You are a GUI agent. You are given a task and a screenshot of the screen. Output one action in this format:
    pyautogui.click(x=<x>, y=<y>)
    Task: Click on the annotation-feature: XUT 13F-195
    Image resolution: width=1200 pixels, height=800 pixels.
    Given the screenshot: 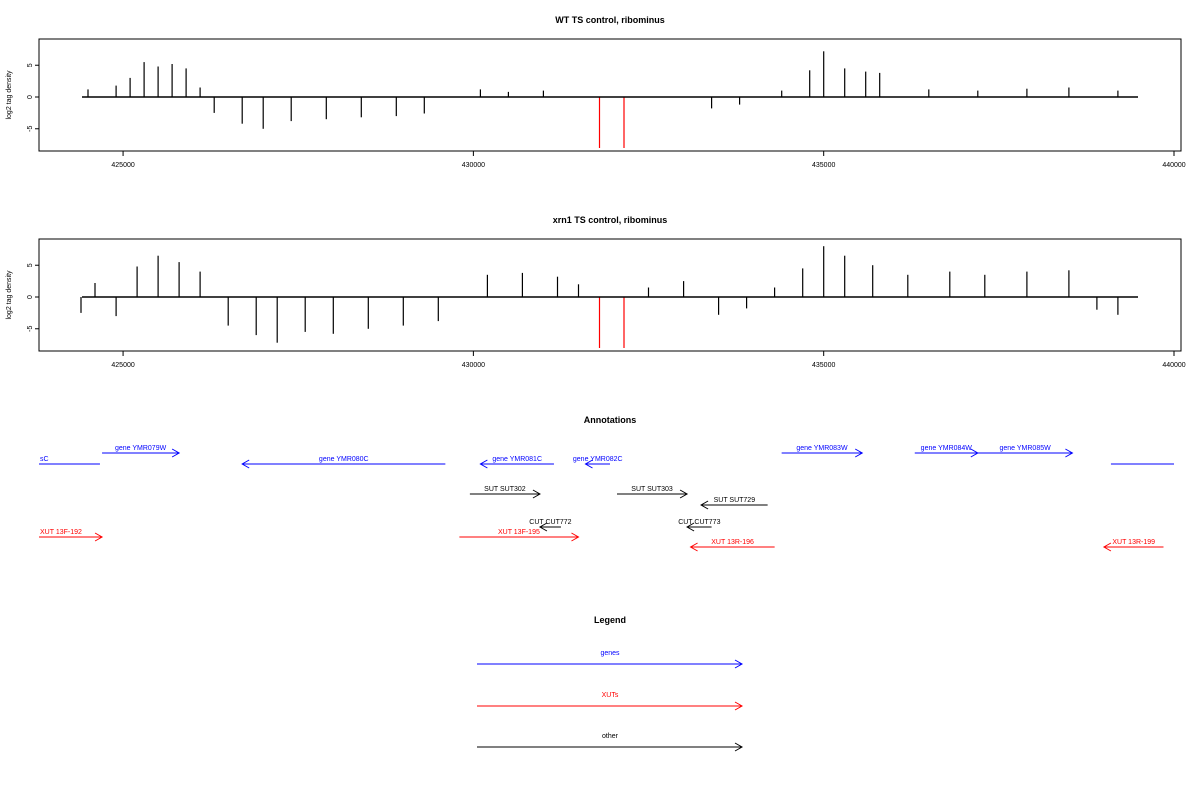 What is the action you would take?
    pyautogui.click(x=519, y=535)
    